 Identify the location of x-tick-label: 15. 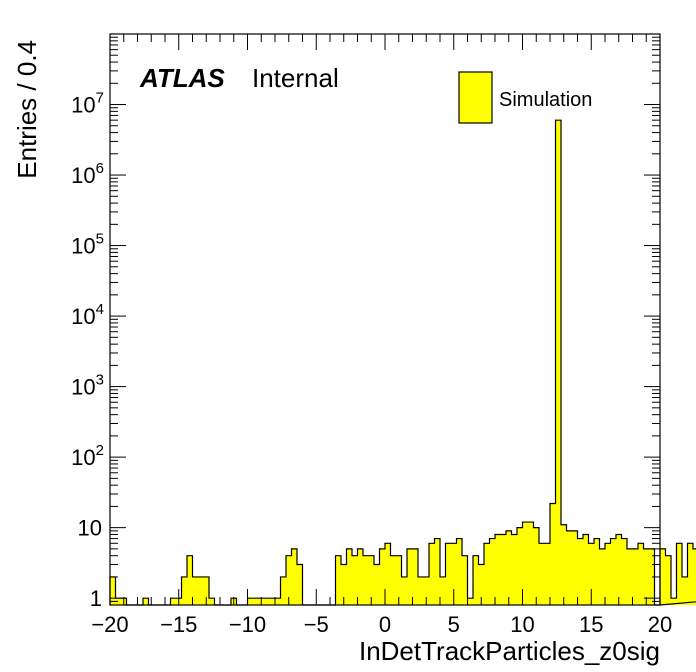
(591, 624).